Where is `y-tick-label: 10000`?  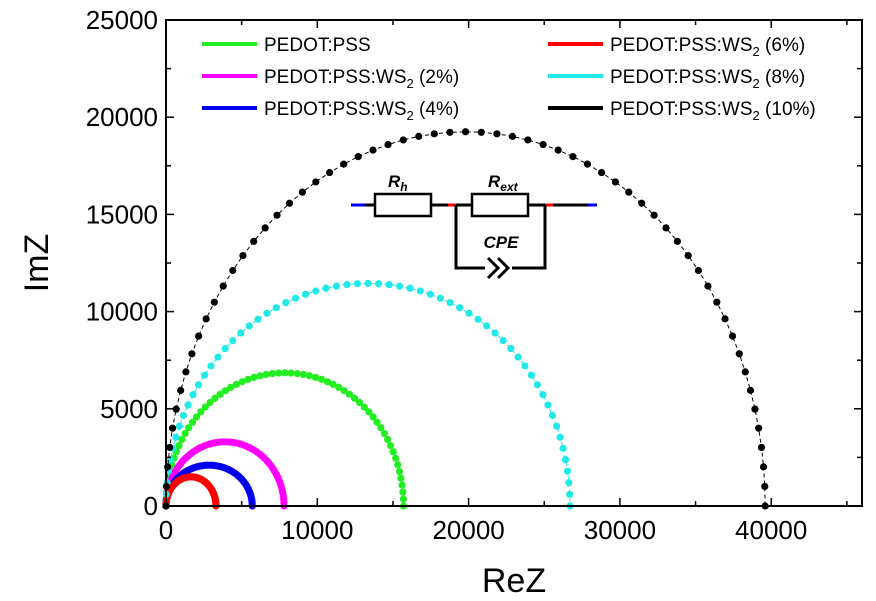 y-tick-label: 10000 is located at coordinates (122, 312).